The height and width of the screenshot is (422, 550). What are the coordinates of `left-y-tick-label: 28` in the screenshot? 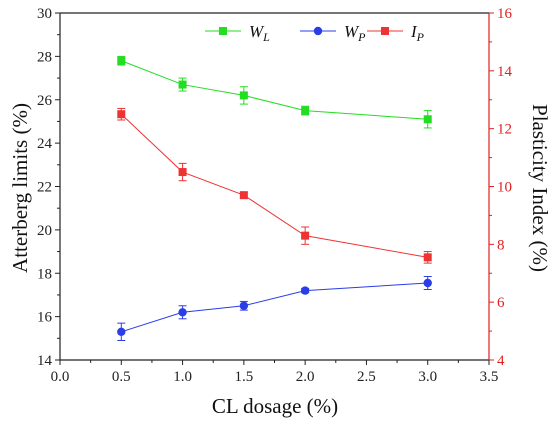 It's located at (44, 57).